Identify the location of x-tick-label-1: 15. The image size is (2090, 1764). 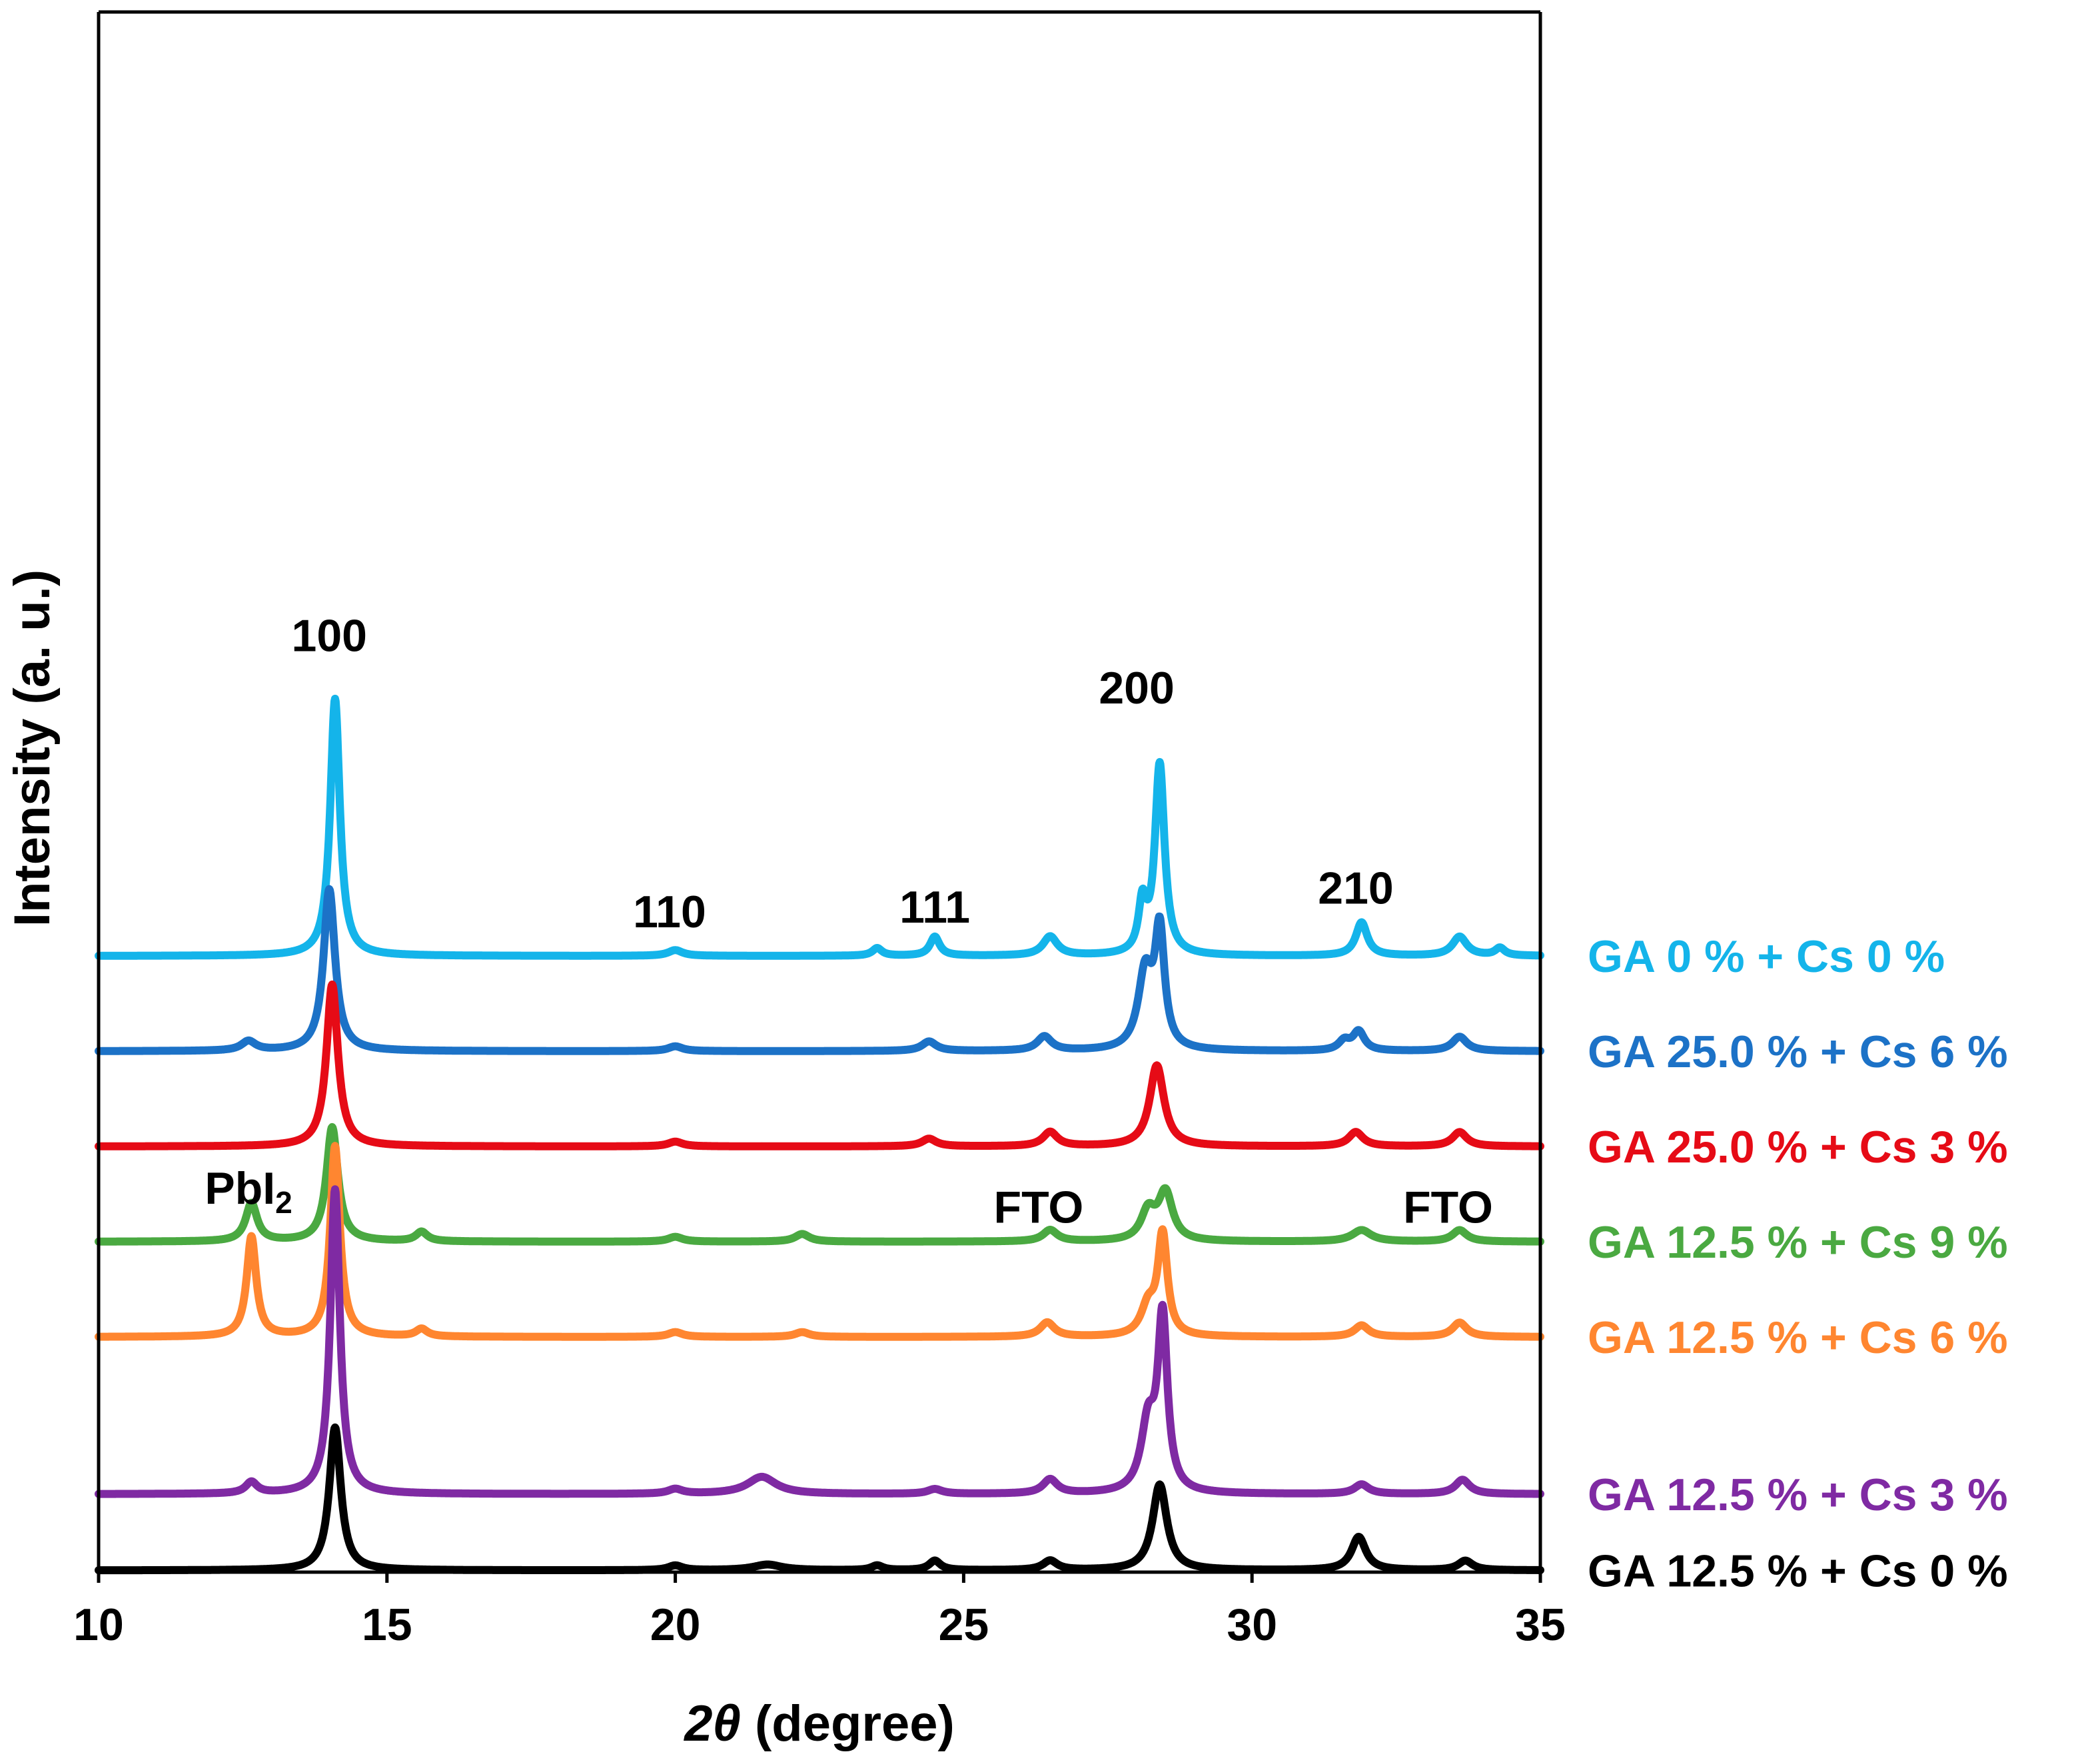
(387, 1624).